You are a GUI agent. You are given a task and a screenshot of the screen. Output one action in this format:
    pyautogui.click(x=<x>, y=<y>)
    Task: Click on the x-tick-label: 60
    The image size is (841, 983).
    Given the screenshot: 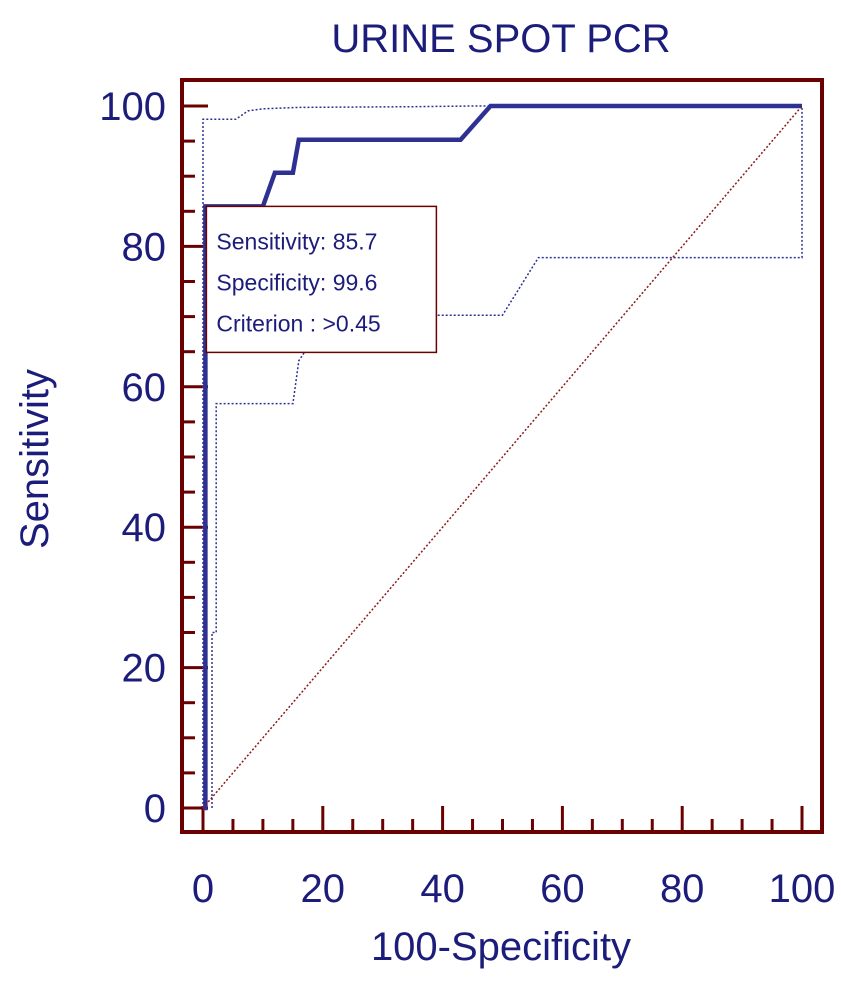 What is the action you would take?
    pyautogui.click(x=562, y=889)
    